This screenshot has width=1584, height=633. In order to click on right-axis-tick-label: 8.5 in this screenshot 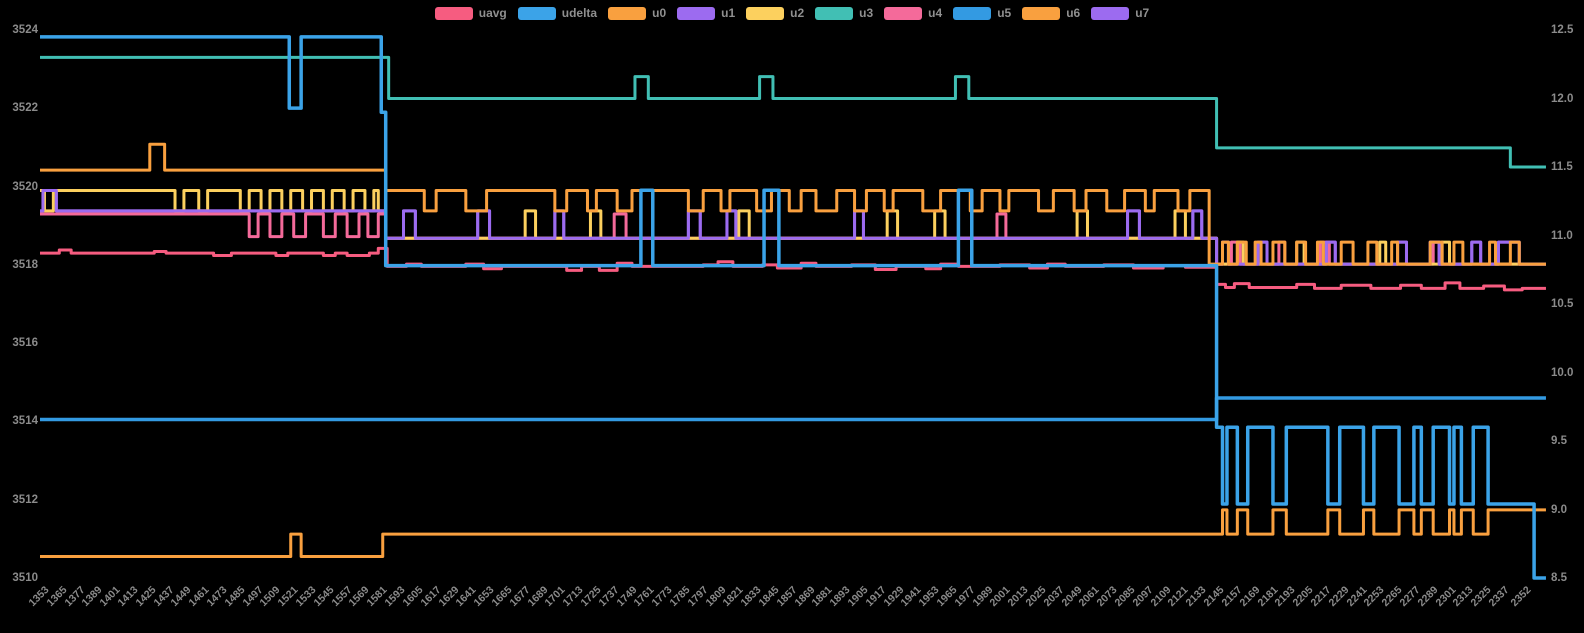, I will do `click(1559, 578)`.